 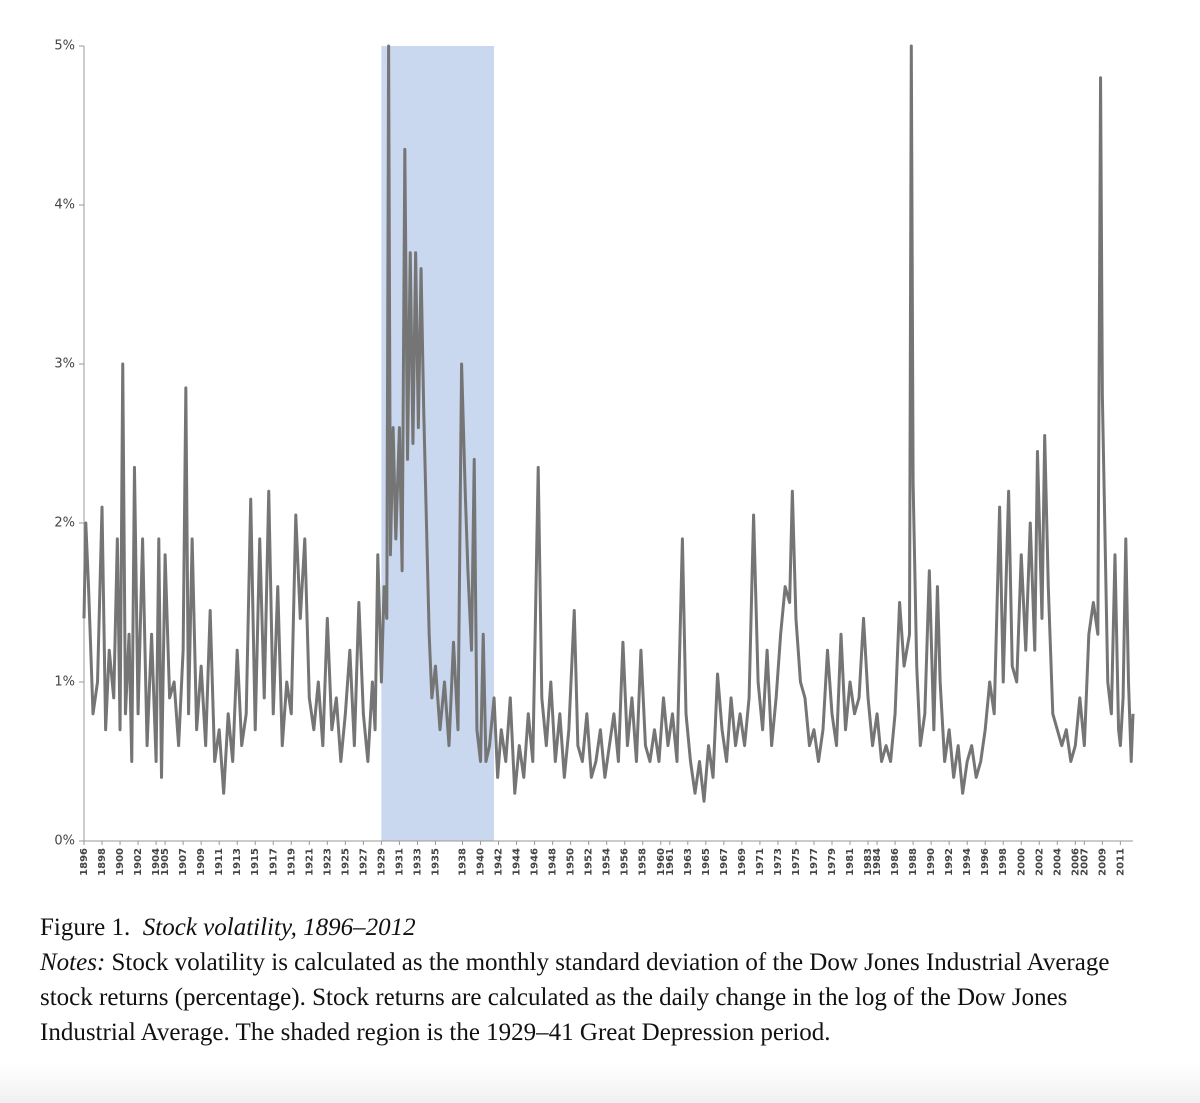 I want to click on x-tick-label: 1900, so click(x=120, y=862).